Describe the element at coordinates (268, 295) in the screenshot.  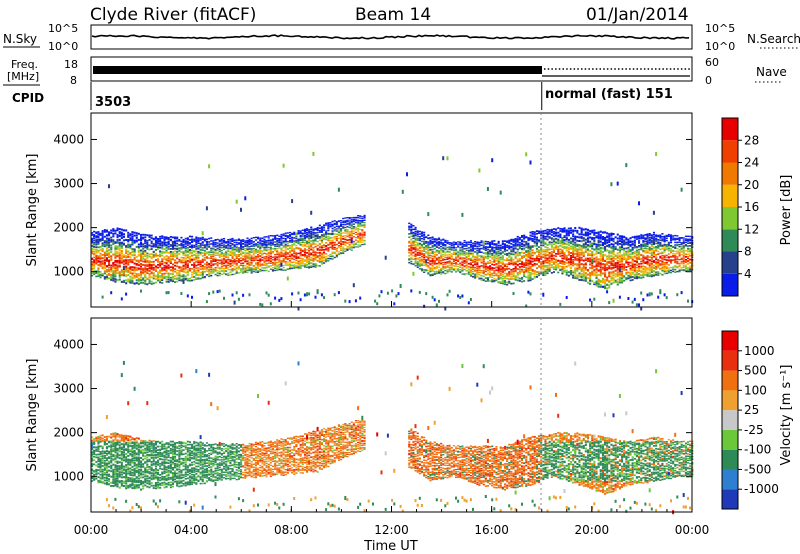
I see `heatmap-ground-speck` at that location.